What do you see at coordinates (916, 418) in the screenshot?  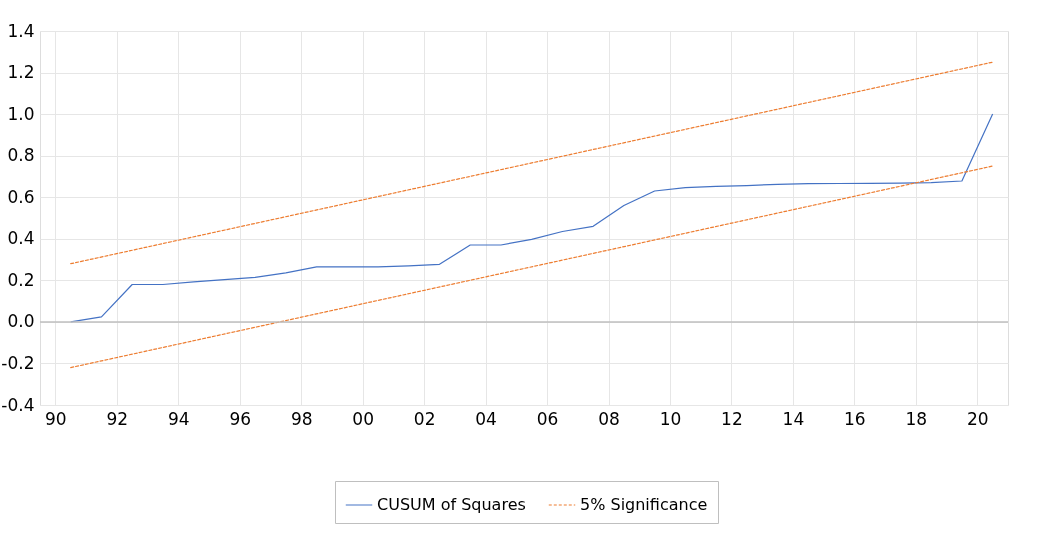 I see `x-tick-label: 18` at bounding box center [916, 418].